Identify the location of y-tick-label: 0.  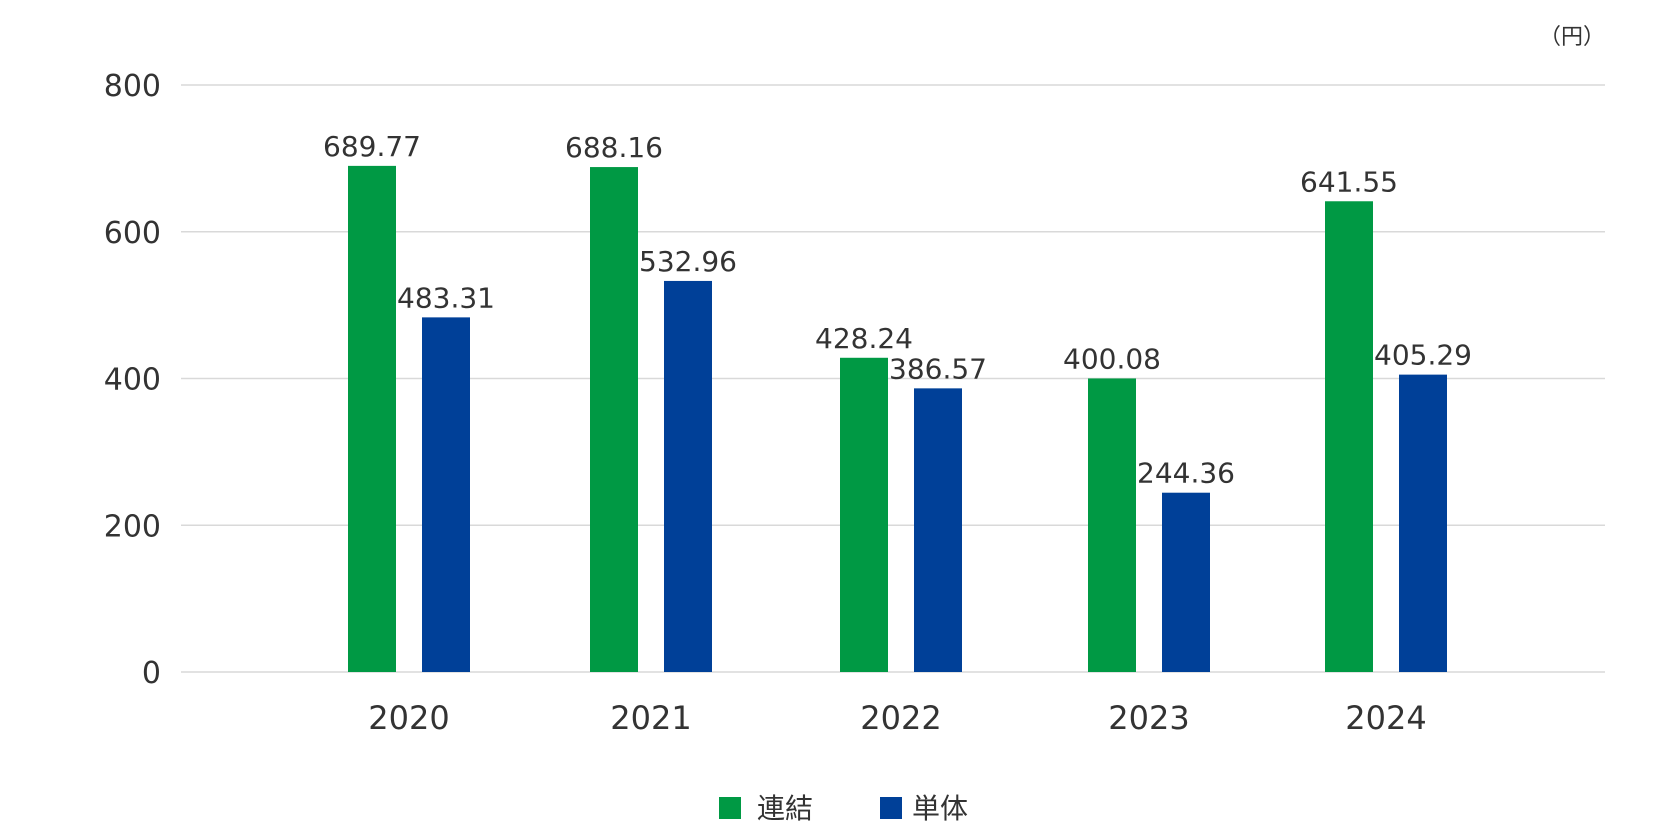
(151, 673).